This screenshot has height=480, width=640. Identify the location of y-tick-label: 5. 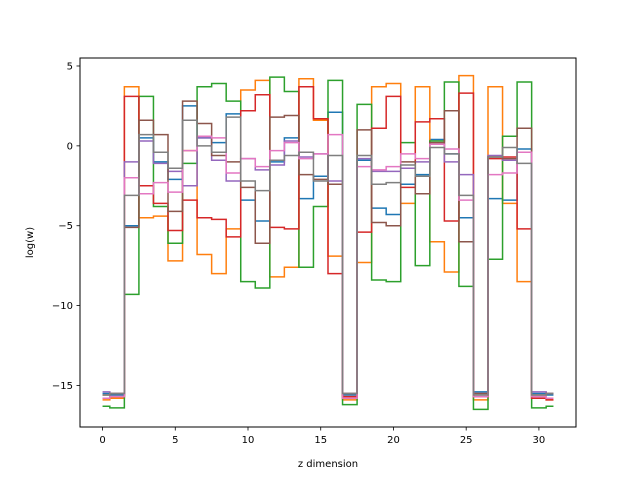
(70, 66).